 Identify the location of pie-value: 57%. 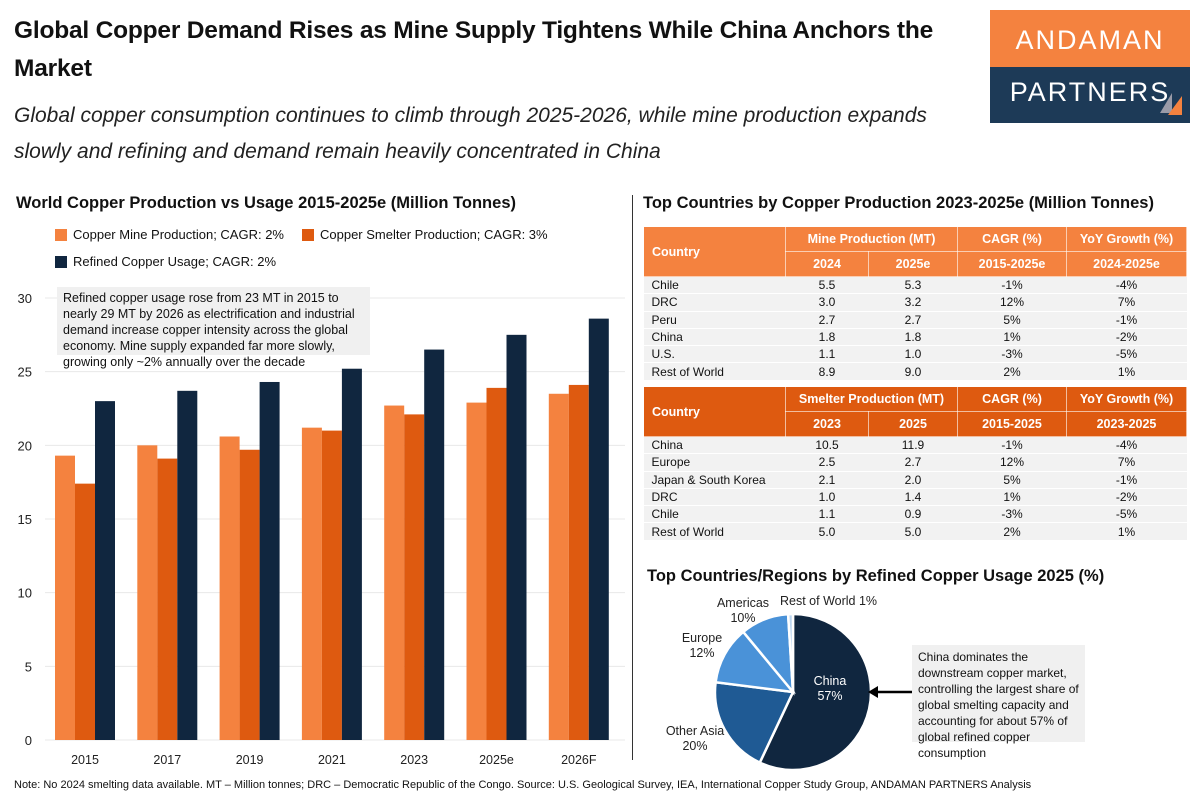
(829, 696).